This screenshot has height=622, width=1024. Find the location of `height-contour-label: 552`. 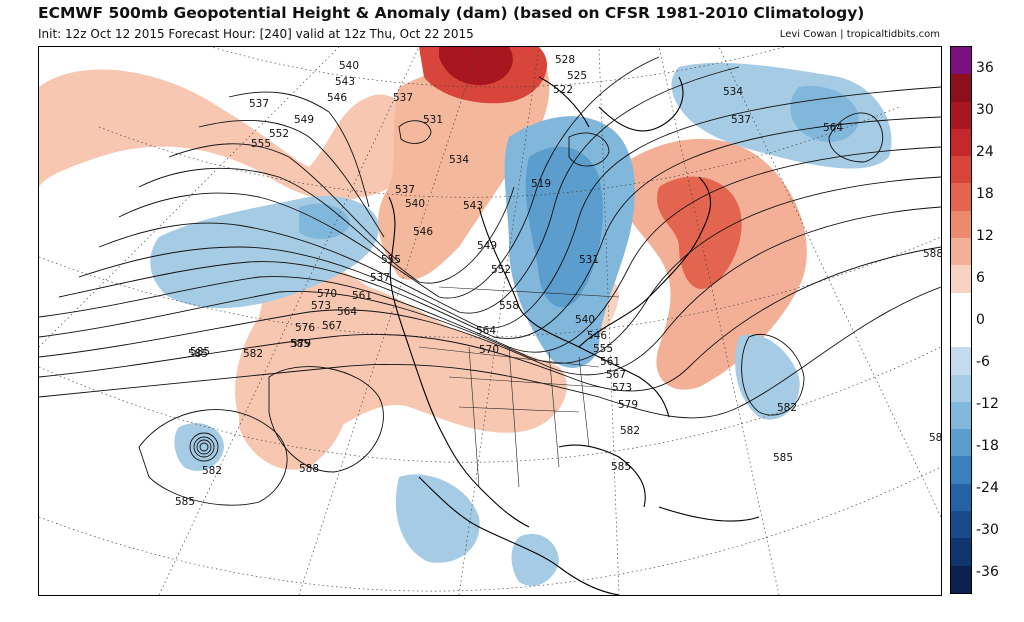

height-contour-label: 552 is located at coordinates (279, 134).